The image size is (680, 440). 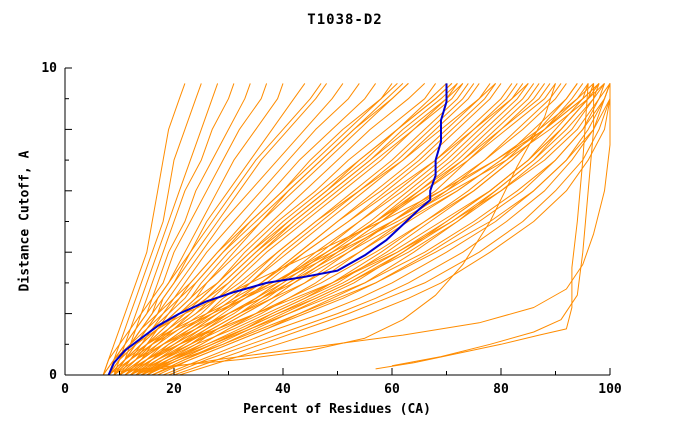 I want to click on x-tick-label: 60, so click(x=392, y=389).